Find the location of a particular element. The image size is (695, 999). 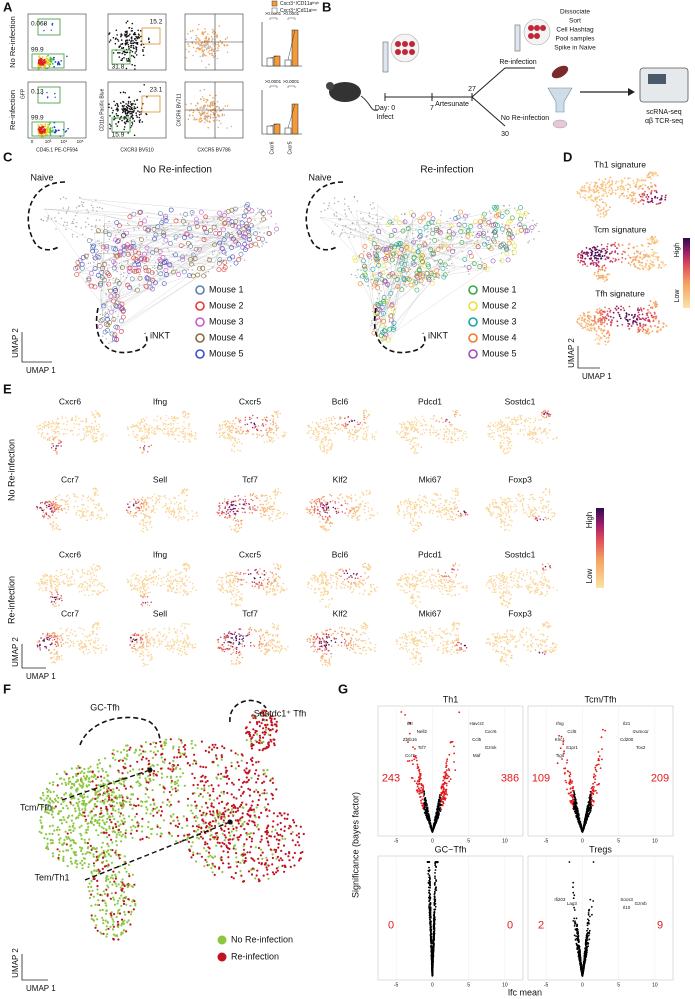

row-label: Re-infection is located at coordinates (12, 110).